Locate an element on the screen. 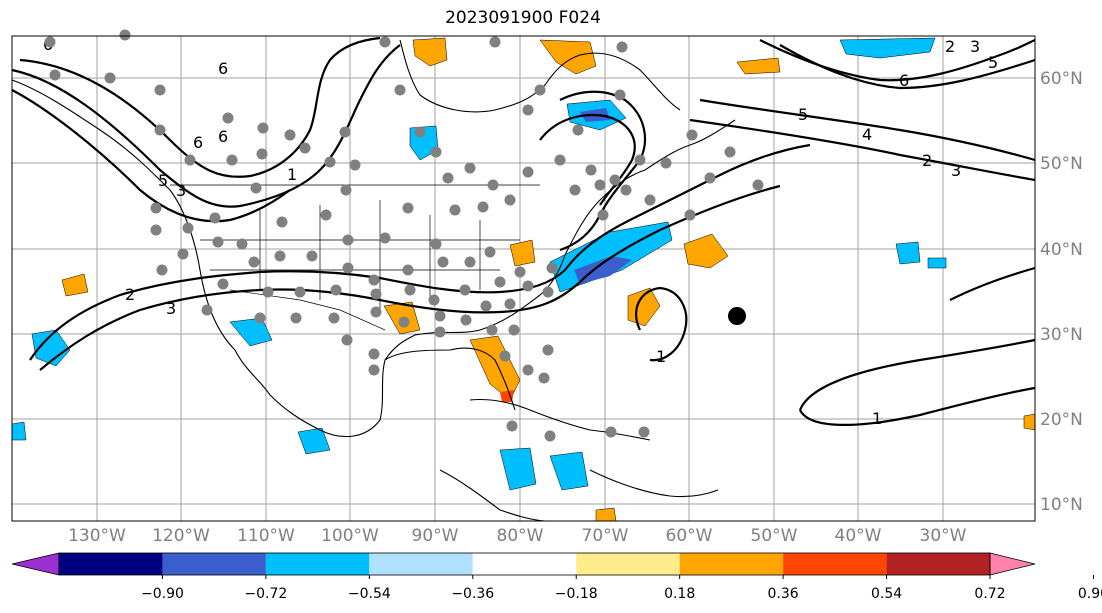 This screenshot has height=613, width=1102. lon-label: 60°W is located at coordinates (689, 536).